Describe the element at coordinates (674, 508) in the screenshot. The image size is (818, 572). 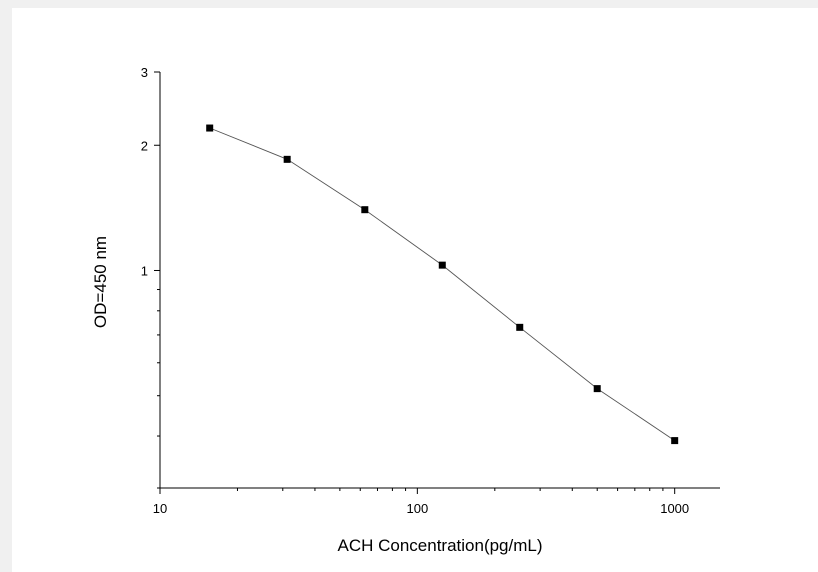
I see `x-tick-label: 1000` at that location.